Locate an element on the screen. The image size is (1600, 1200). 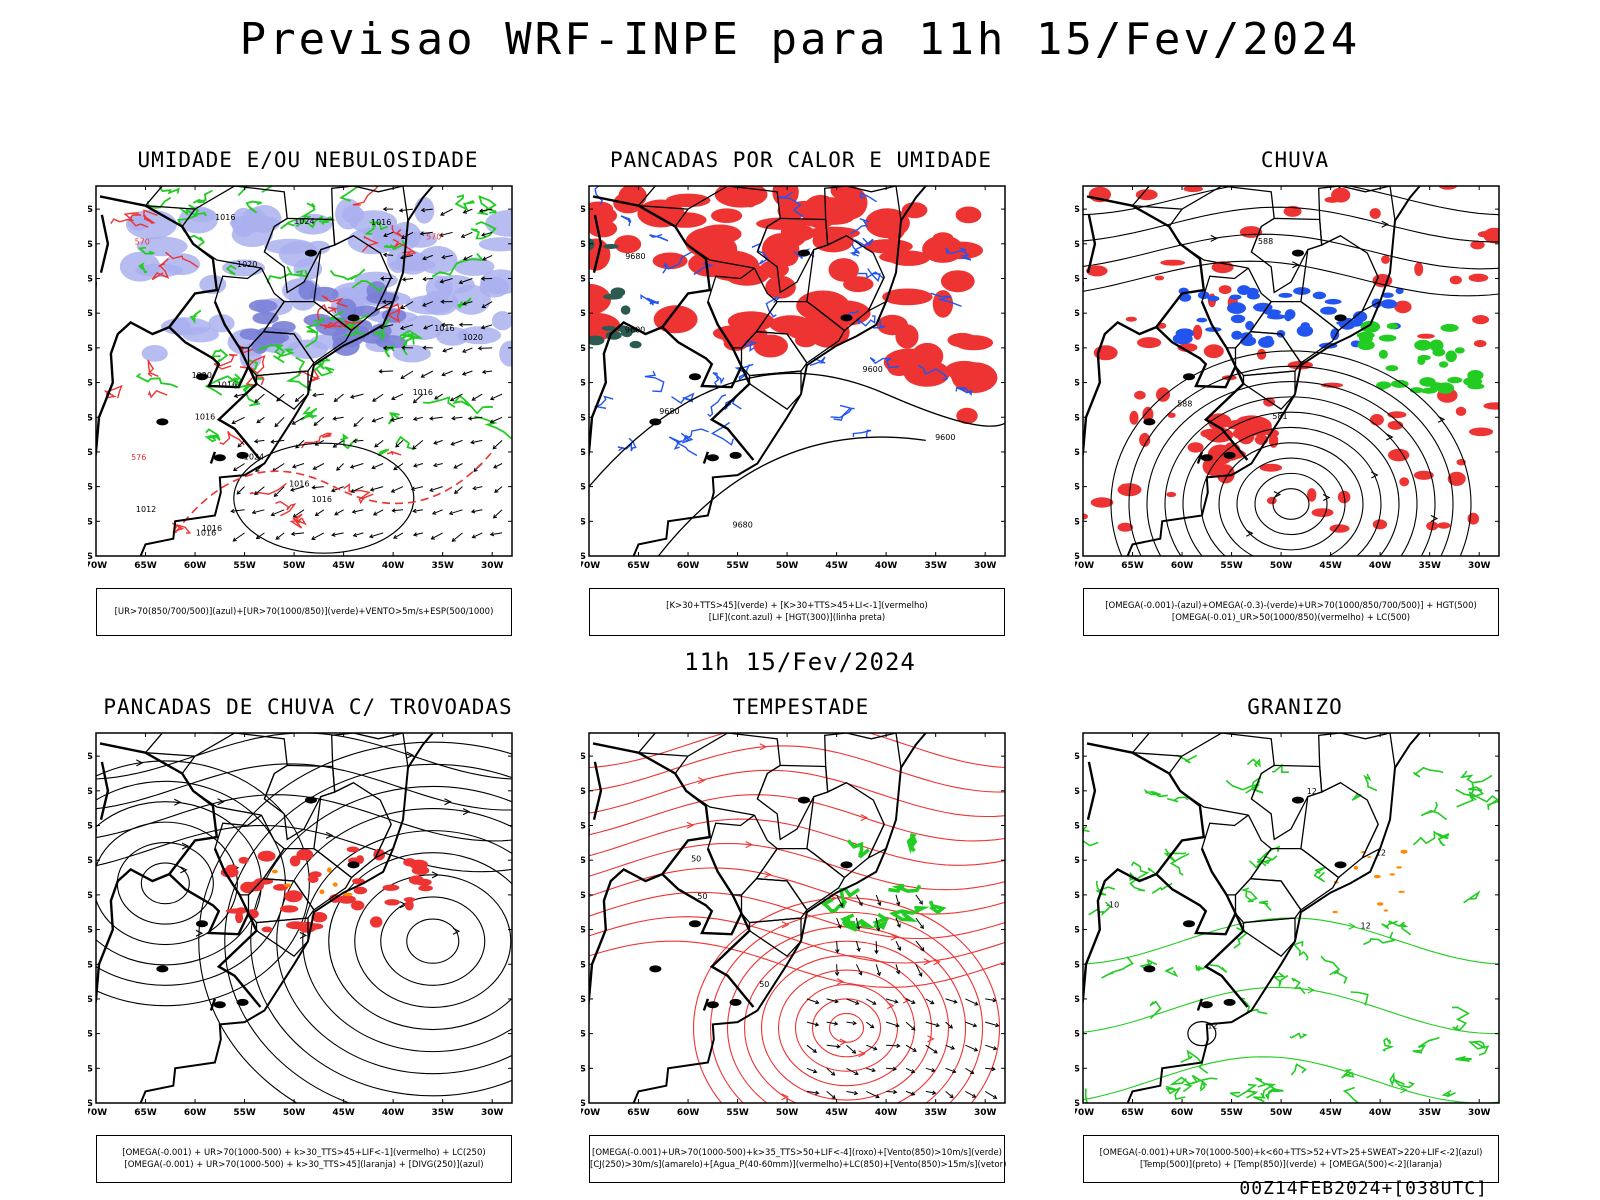
panel-title: PANCADAS POR CALOR E UMIDADE is located at coordinates (800, 160).